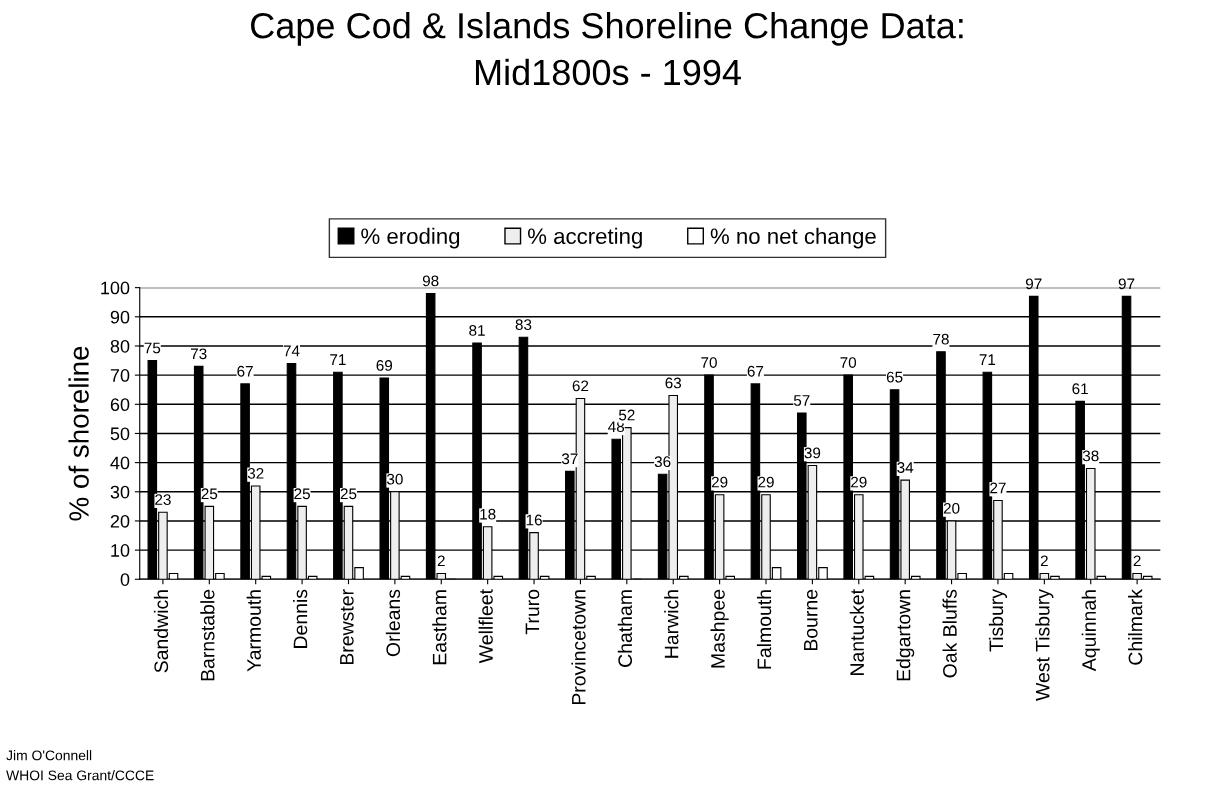  What do you see at coordinates (253, 631) in the screenshot?
I see `x-tick-label: Yarmouth` at bounding box center [253, 631].